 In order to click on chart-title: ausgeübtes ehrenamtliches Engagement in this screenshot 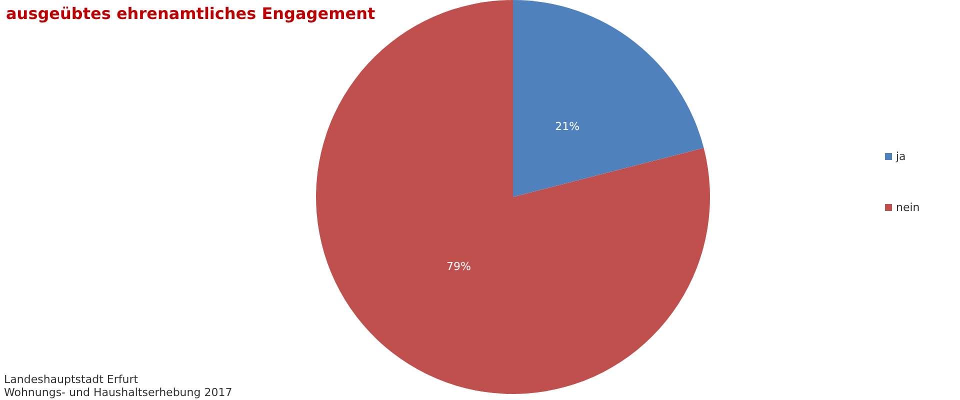, I will do `click(191, 13)`.